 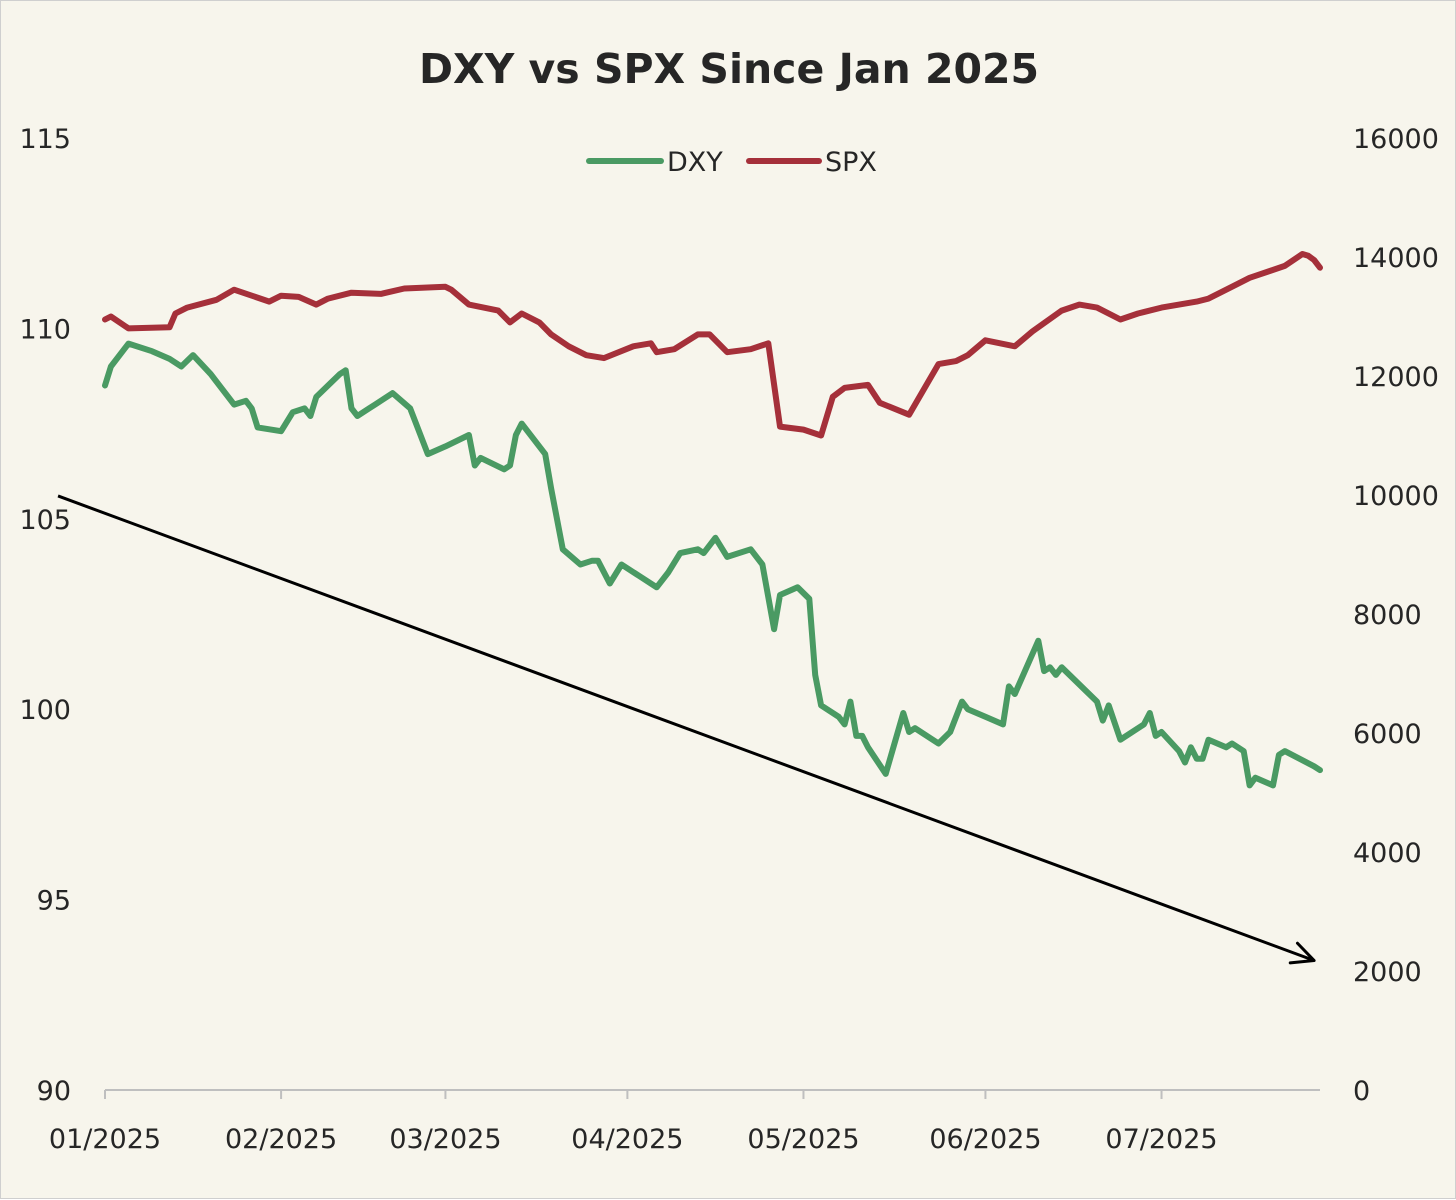 I want to click on y-right-tick-label: 2000, so click(x=1387, y=972).